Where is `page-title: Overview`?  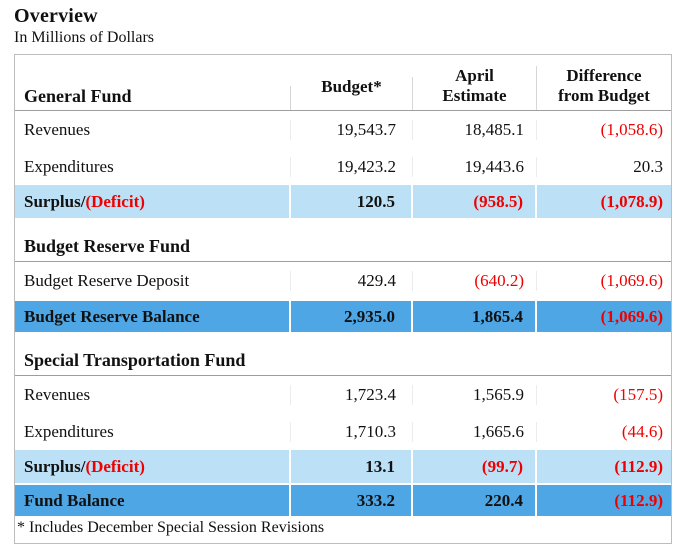 page-title: Overview is located at coordinates (56, 16).